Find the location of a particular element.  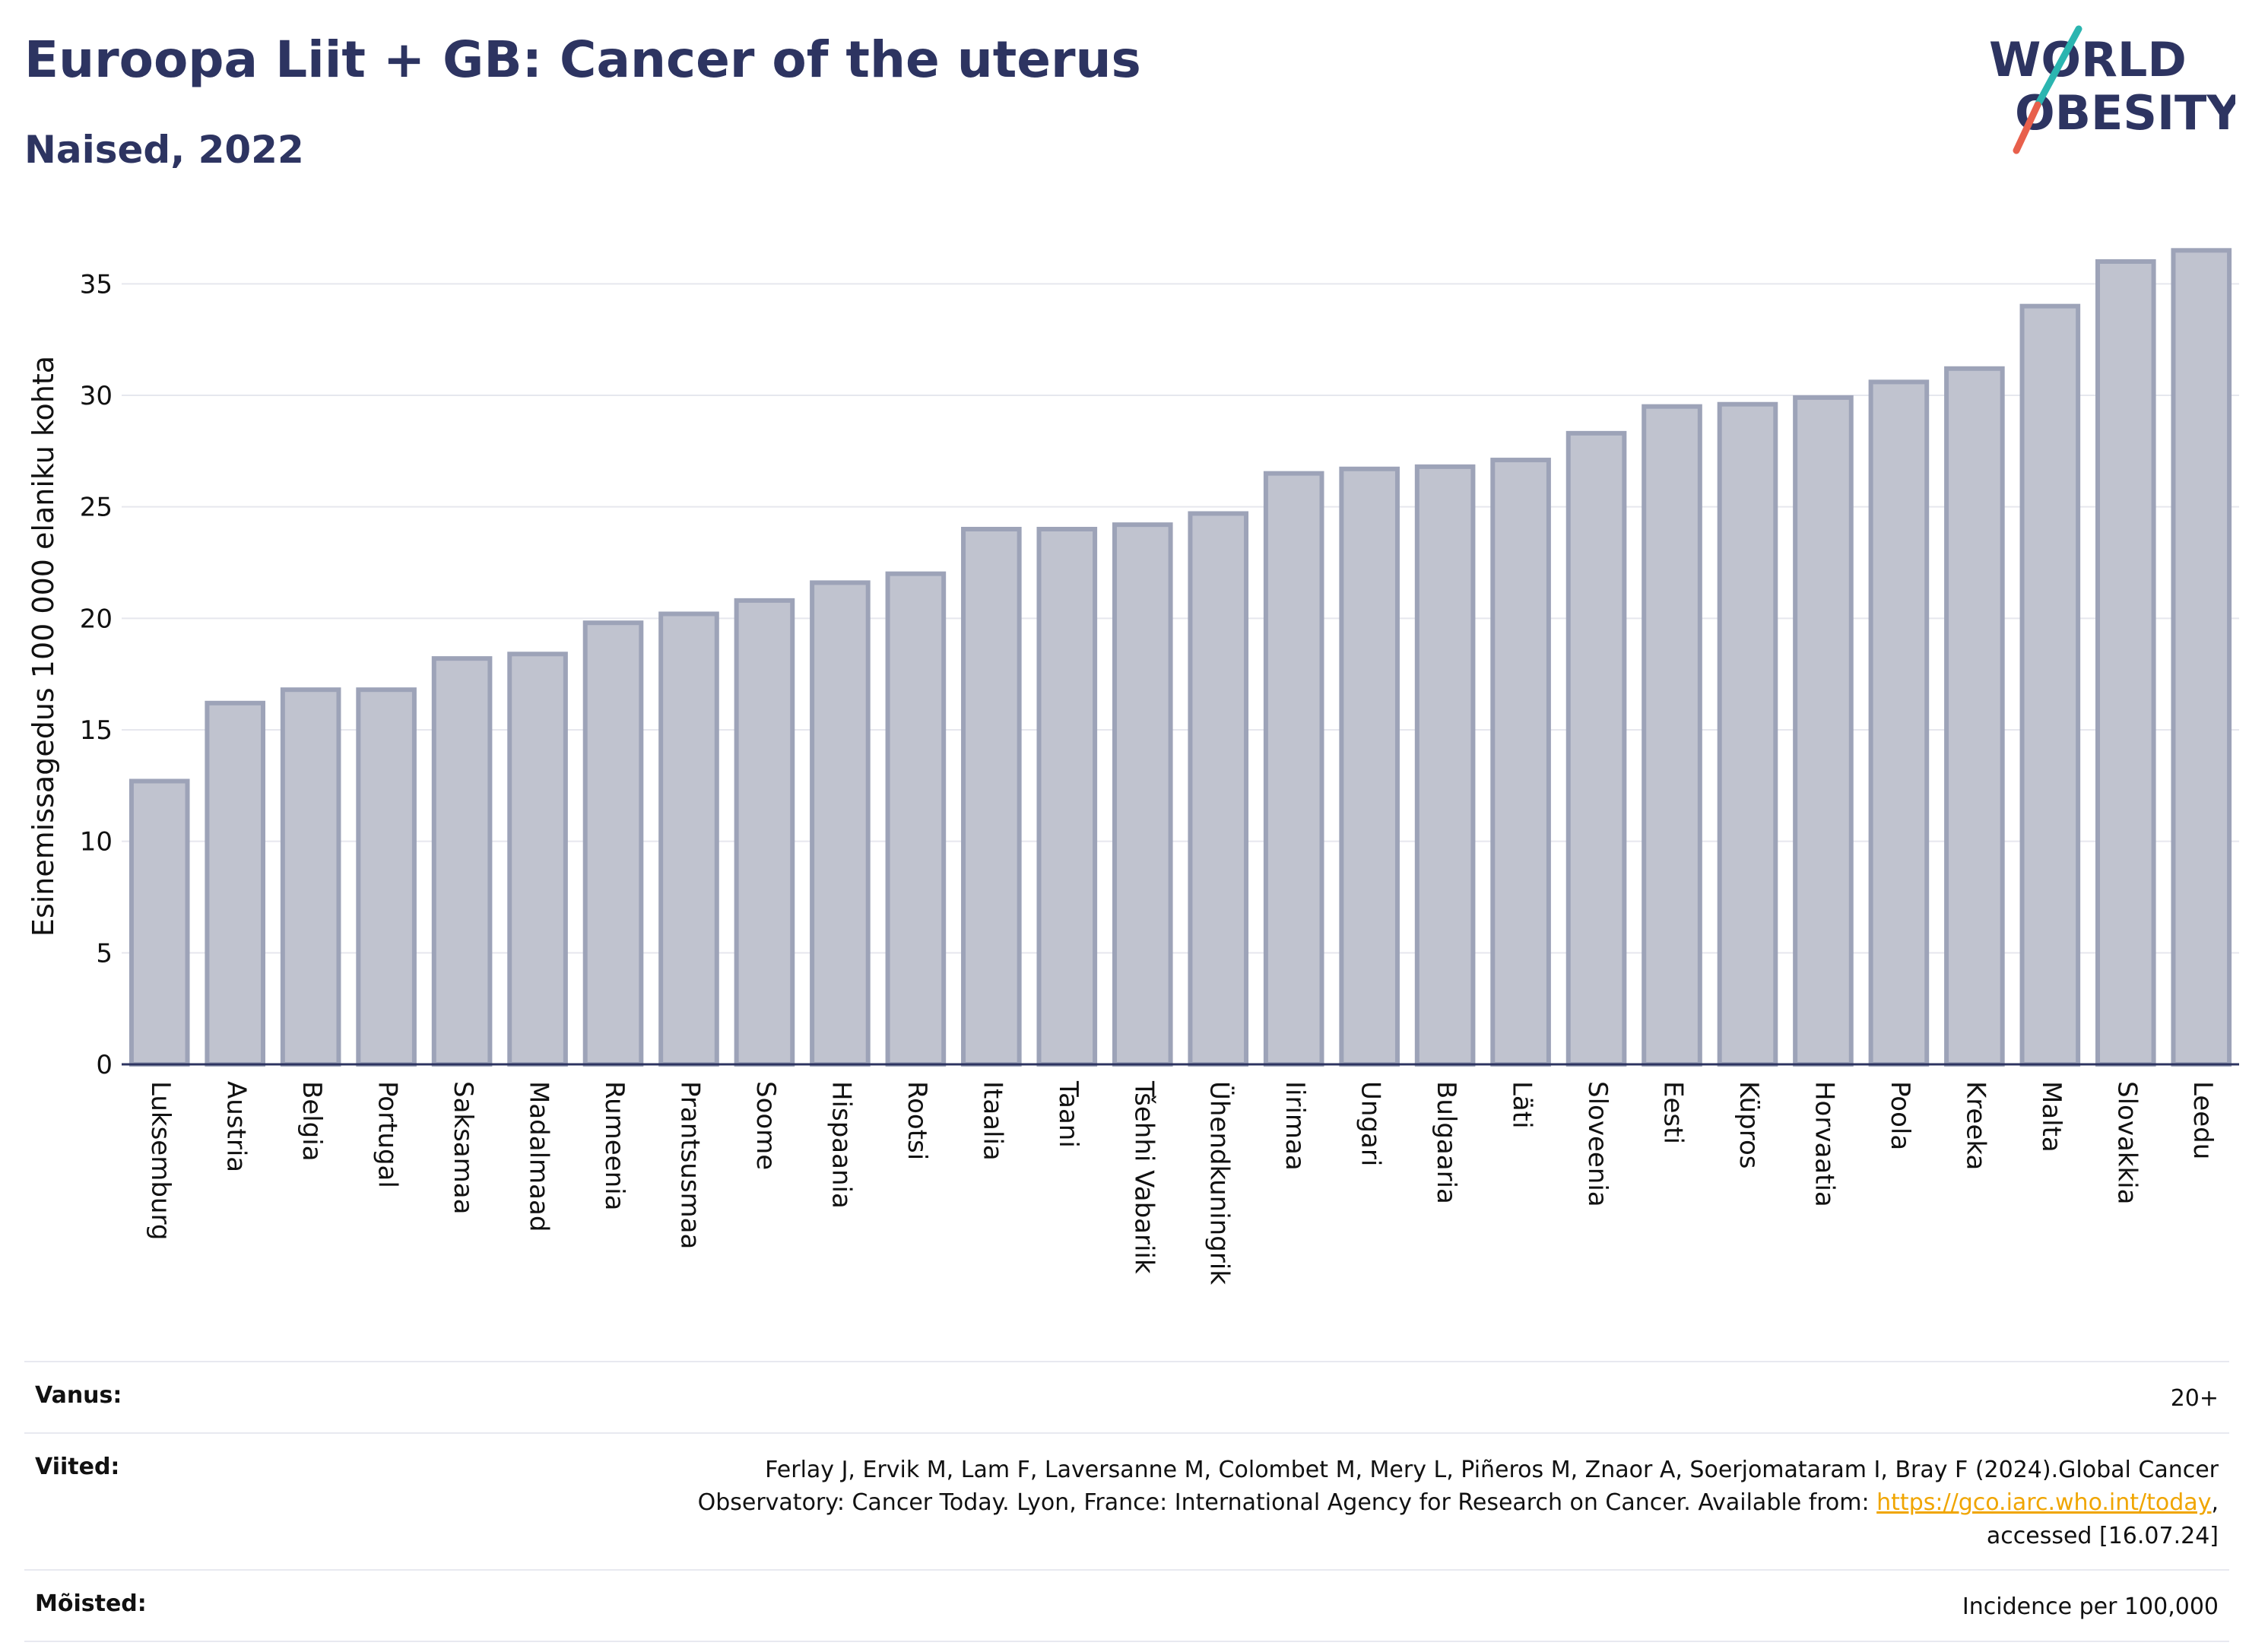

y-tick-label-25: 25 is located at coordinates (96, 508).